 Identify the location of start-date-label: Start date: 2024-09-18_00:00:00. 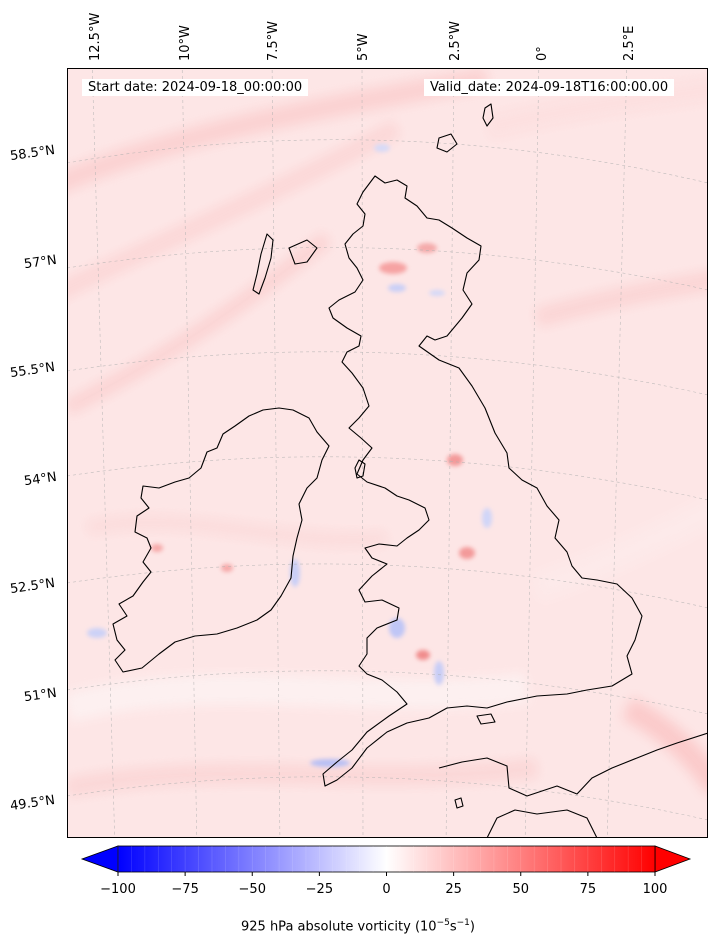
(195, 87).